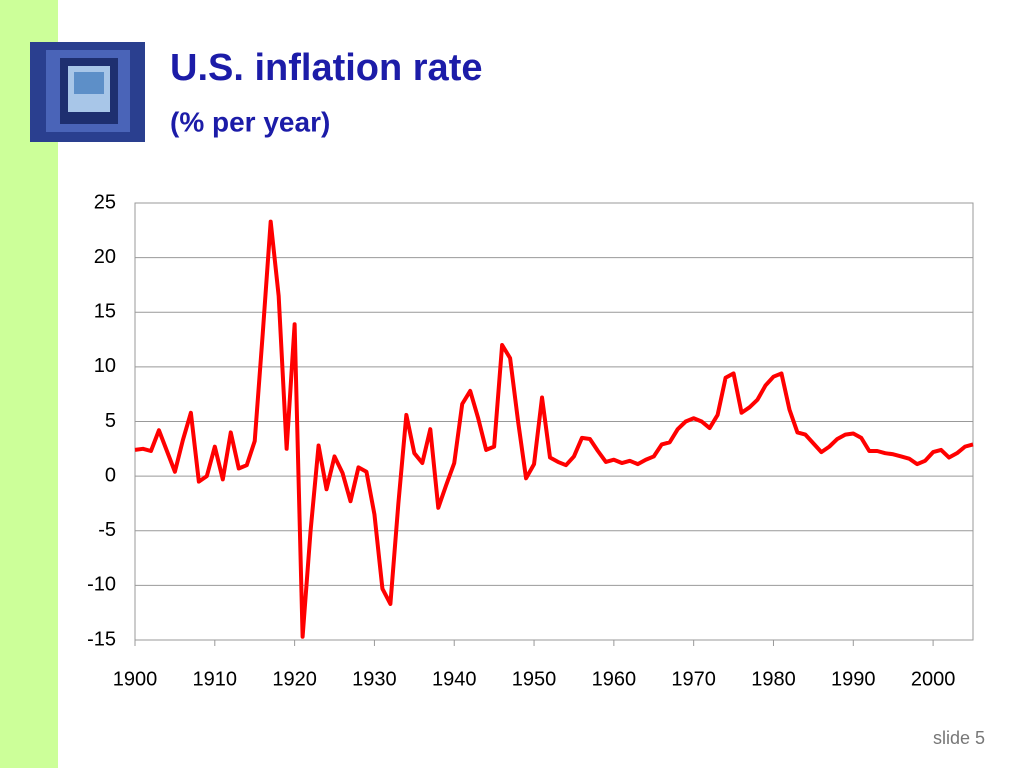  Describe the element at coordinates (101, 639) in the screenshot. I see `y-tick-label: -15` at that location.